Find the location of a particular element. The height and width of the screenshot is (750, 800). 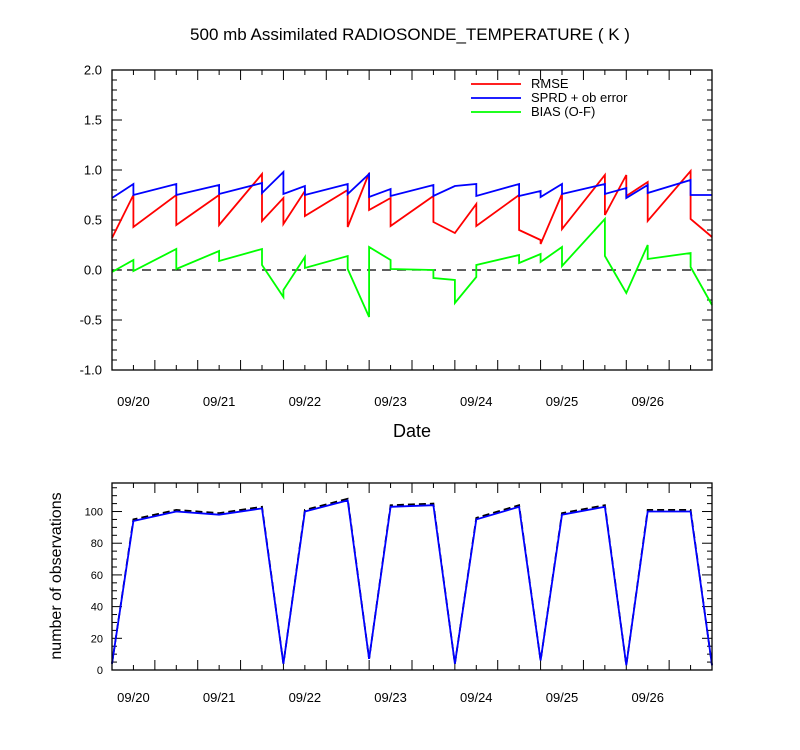

y-tick-label: 60 is located at coordinates (97, 576).